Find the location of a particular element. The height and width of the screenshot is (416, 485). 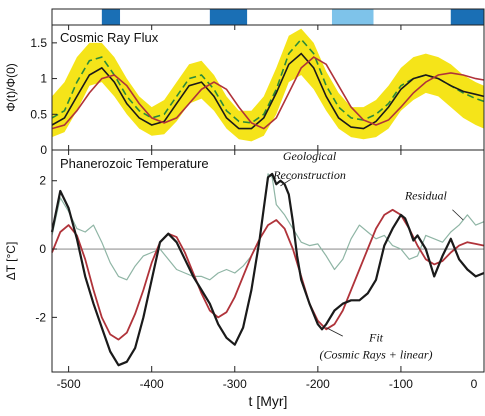

geo-leader-line is located at coordinates (286, 182).